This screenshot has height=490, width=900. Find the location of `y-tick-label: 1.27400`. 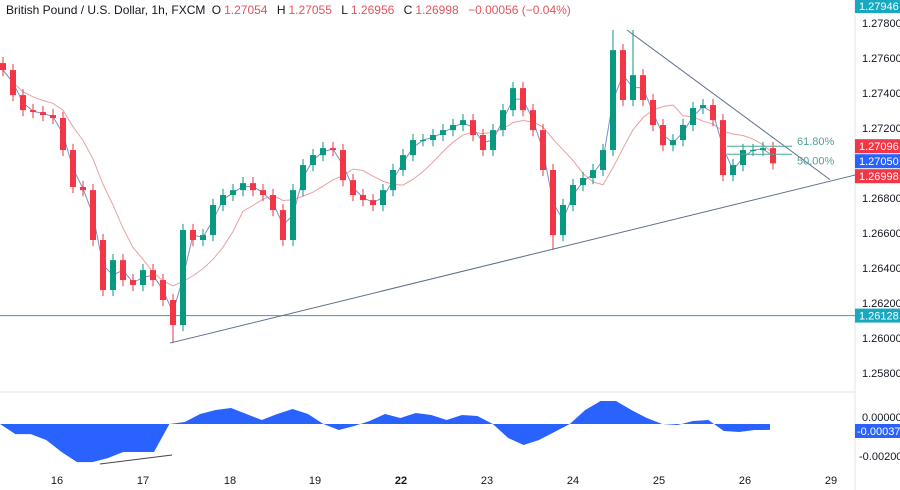

y-tick-label: 1.27400 is located at coordinates (881, 94).